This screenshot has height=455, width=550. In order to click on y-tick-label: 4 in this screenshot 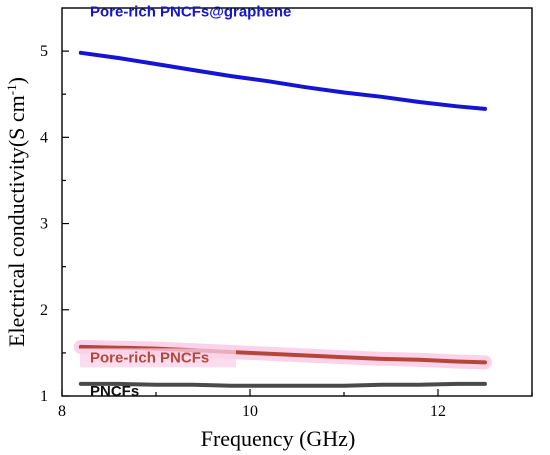, I will do `click(44, 137)`.